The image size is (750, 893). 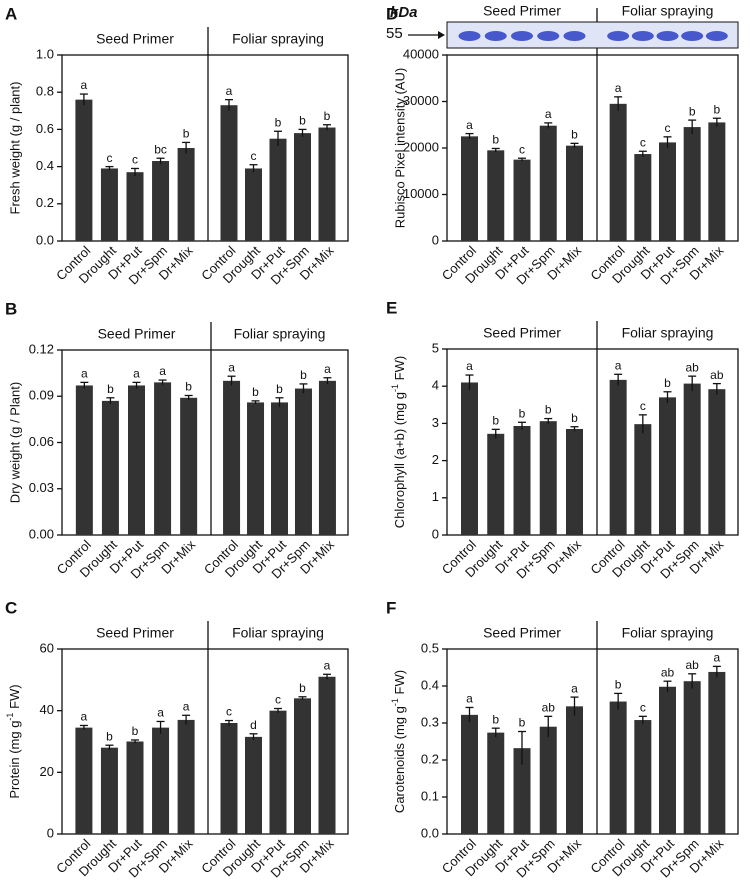 What do you see at coordinates (11, 607) in the screenshot?
I see `panel-letter: C` at bounding box center [11, 607].